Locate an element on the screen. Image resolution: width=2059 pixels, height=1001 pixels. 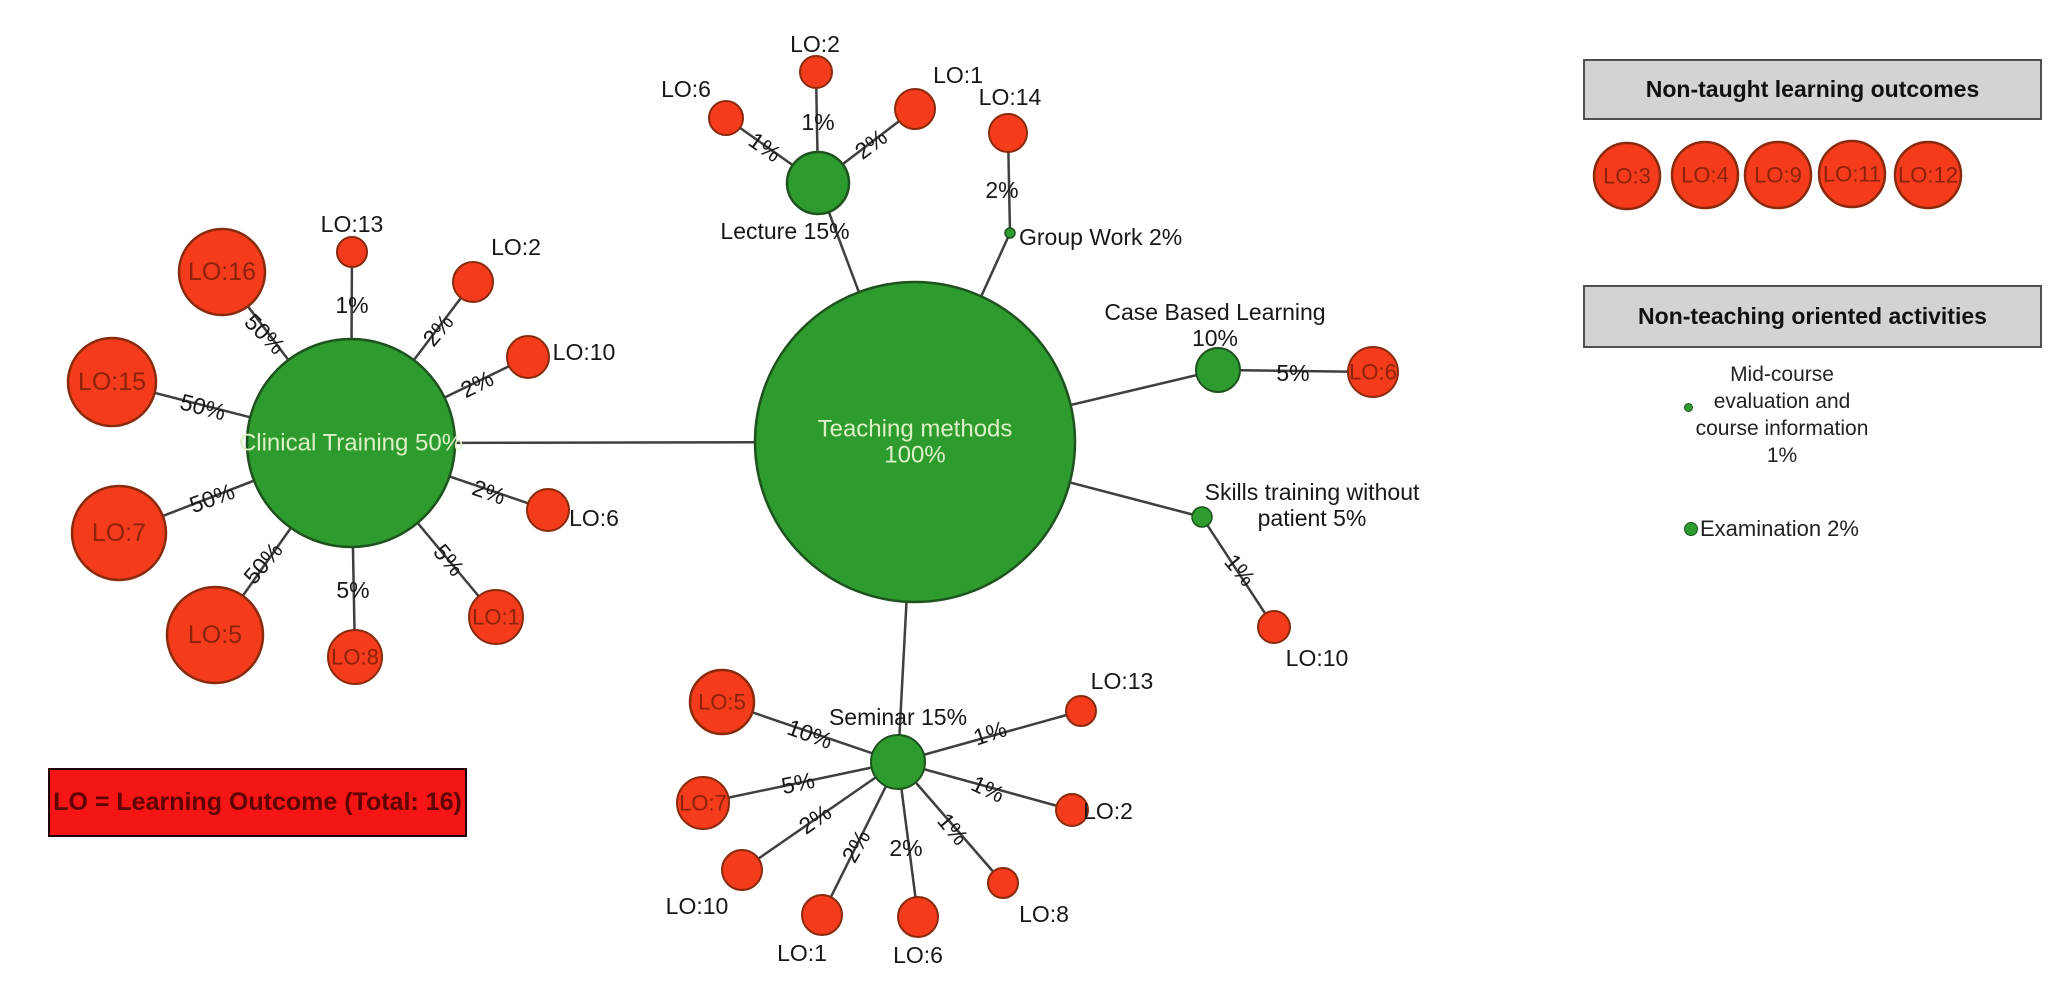
edge-label-lecture-lo2: 1% is located at coordinates (817, 122).